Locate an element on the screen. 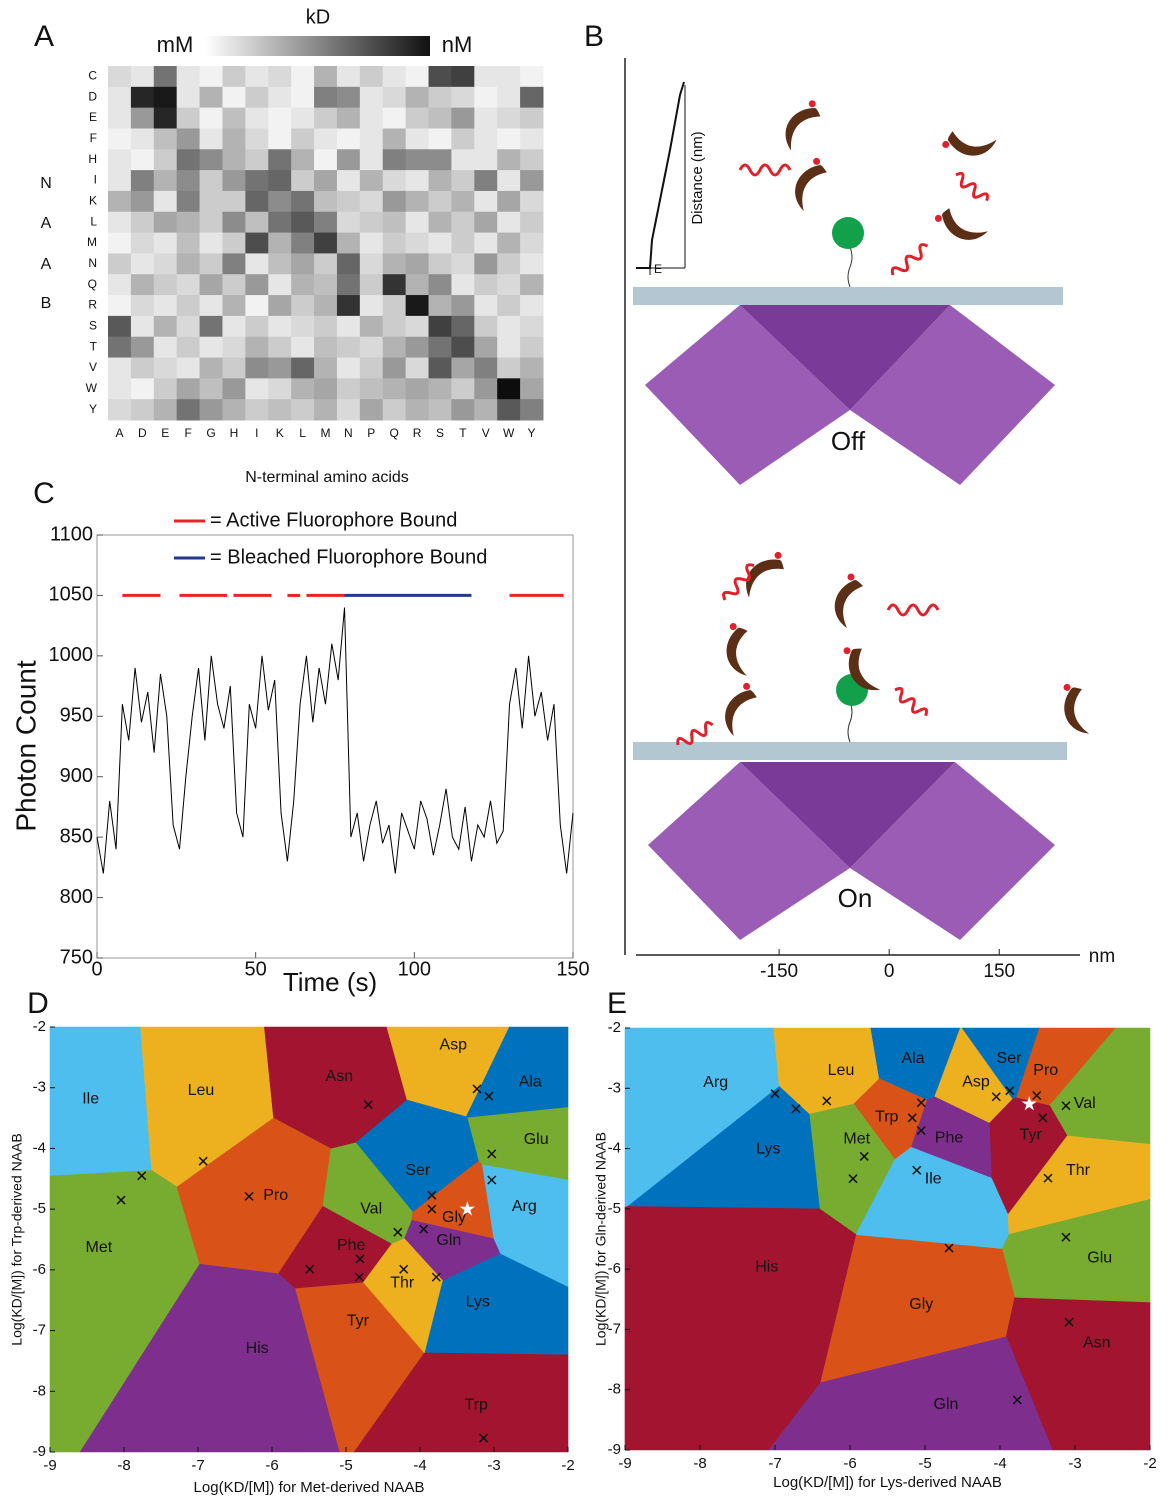 The image size is (1169, 1498). row-label: L is located at coordinates (93, 221).